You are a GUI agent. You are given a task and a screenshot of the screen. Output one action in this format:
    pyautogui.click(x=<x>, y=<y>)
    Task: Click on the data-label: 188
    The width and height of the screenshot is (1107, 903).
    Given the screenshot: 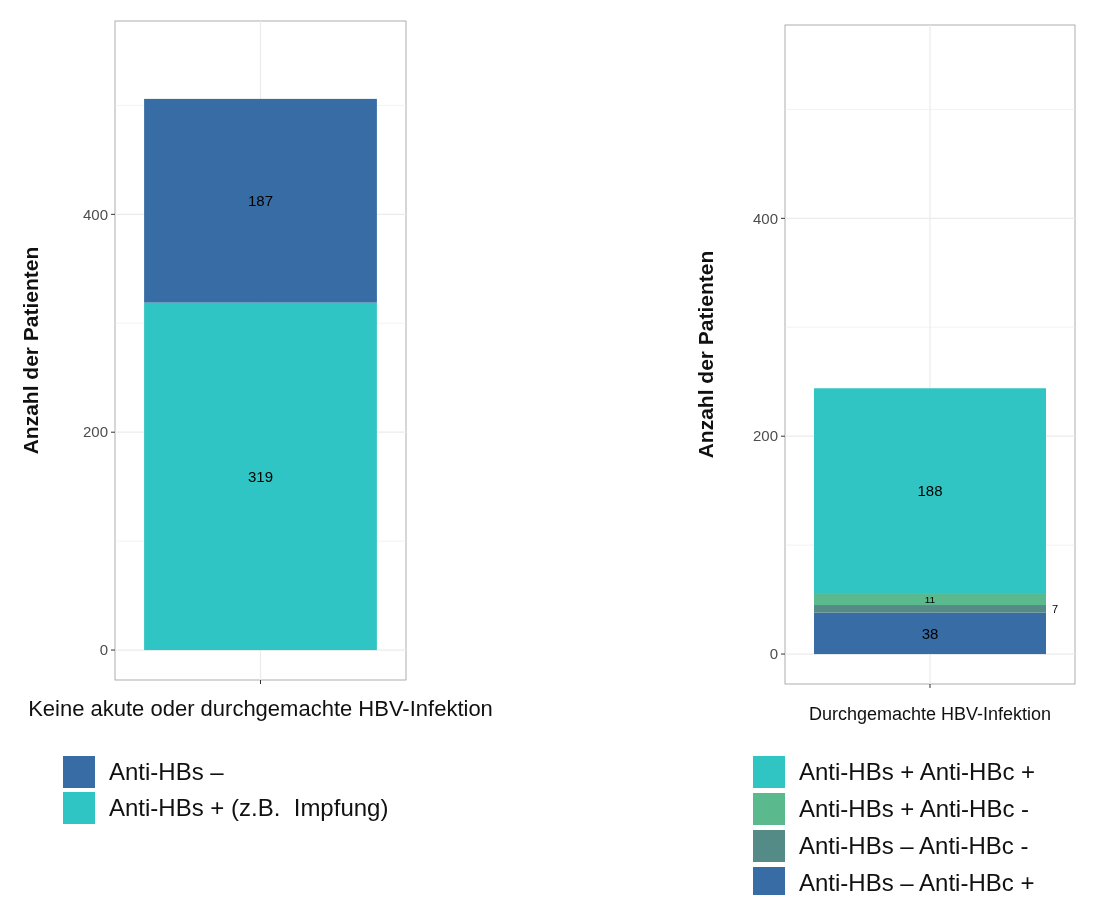 What is the action you would take?
    pyautogui.click(x=930, y=490)
    